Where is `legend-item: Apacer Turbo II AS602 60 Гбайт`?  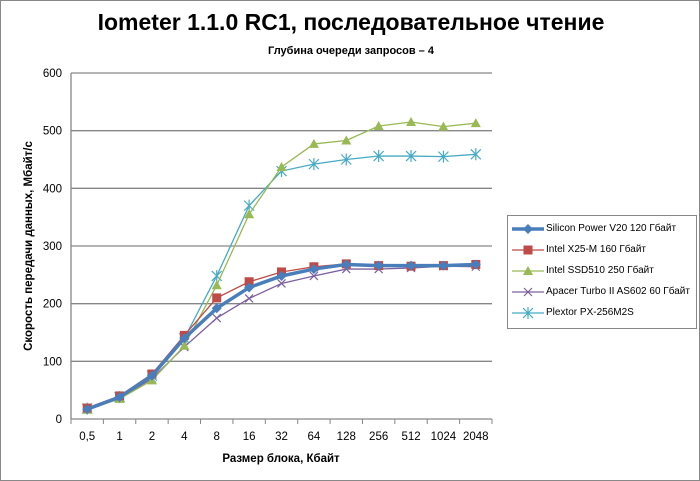
legend-item: Apacer Turbo II AS602 60 Гбайт is located at coordinates (602, 291).